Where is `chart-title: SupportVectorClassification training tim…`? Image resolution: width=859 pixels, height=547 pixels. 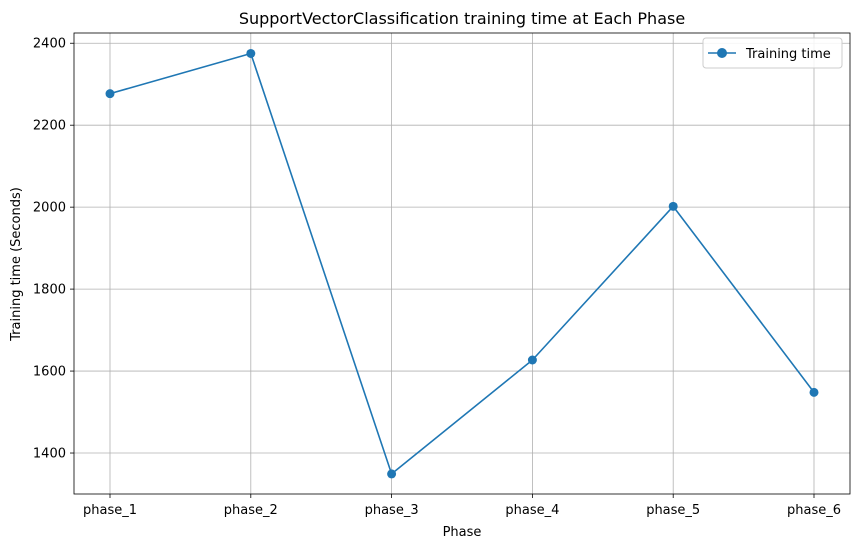 chart-title: SupportVectorClassification training tim… is located at coordinates (462, 18).